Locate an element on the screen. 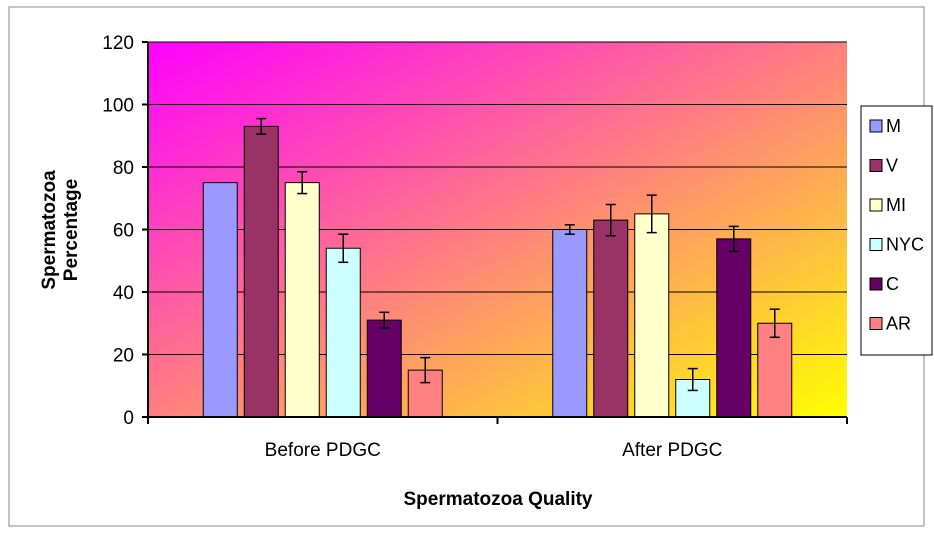 Image resolution: width=934 pixels, height=537 pixels. y-axis-ticks: 0 20 40 60 80 100 120 is located at coordinates (125, 231).